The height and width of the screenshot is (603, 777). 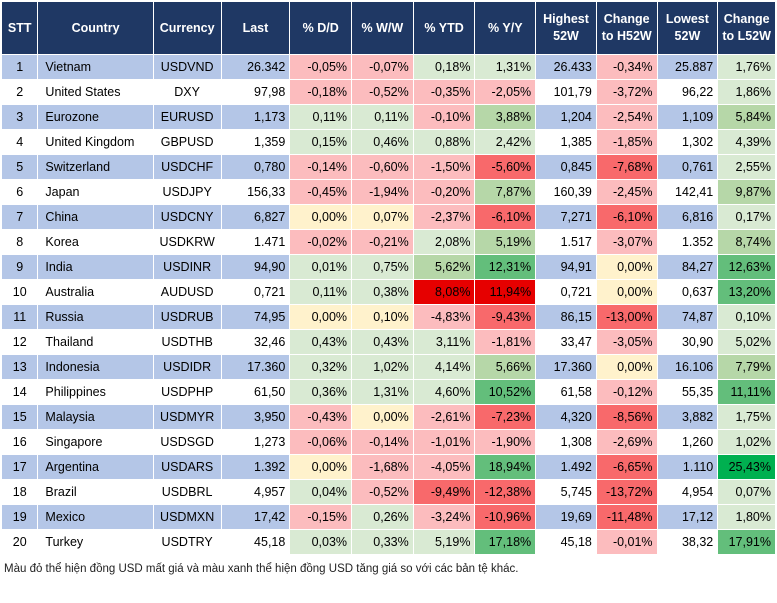 I want to click on cell-pct-yy: 5,19%, so click(x=505, y=242).